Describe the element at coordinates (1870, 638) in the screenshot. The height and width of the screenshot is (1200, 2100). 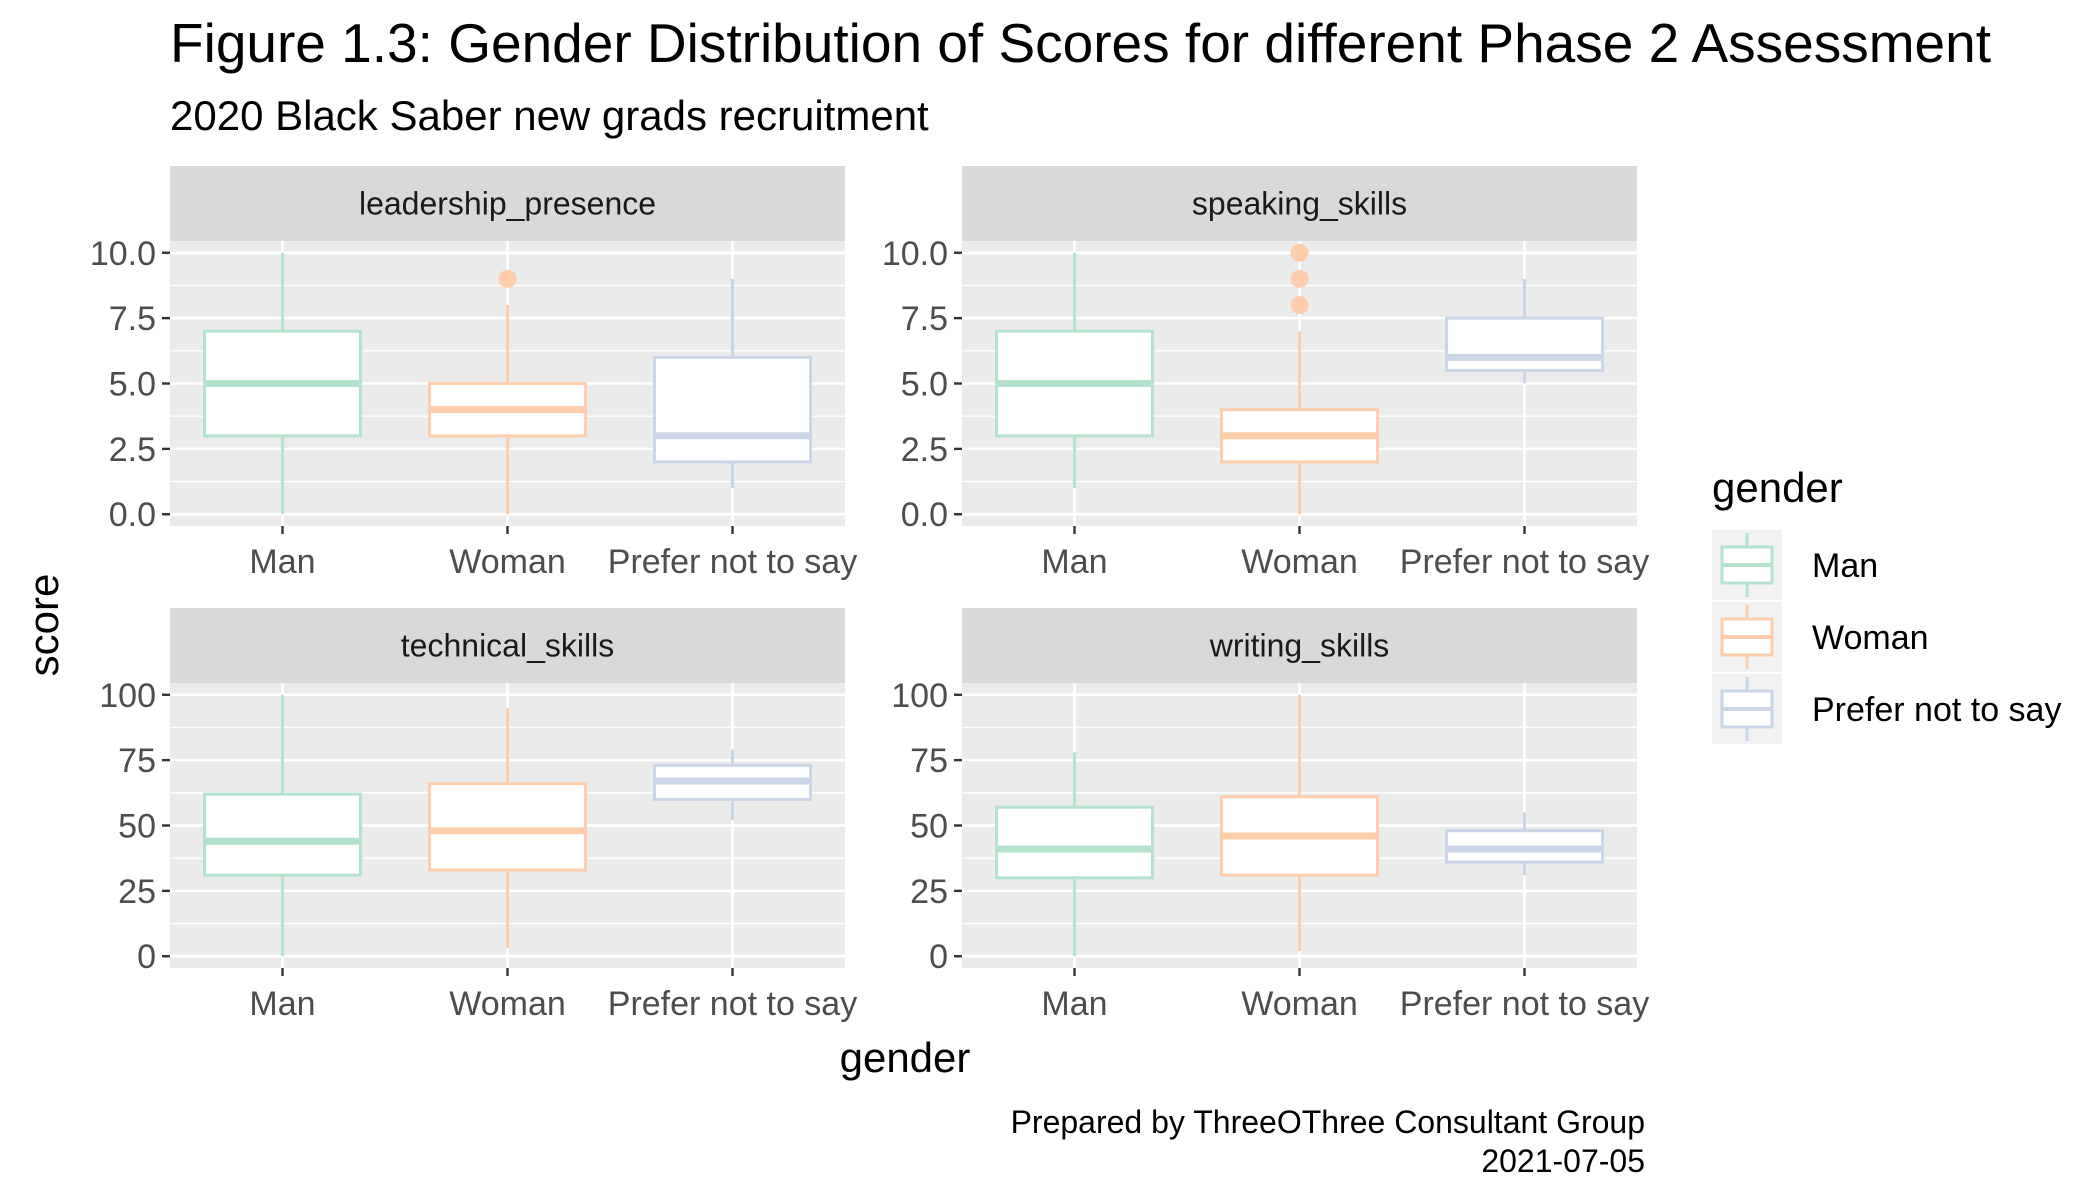
I see `legend-label: Woman` at that location.